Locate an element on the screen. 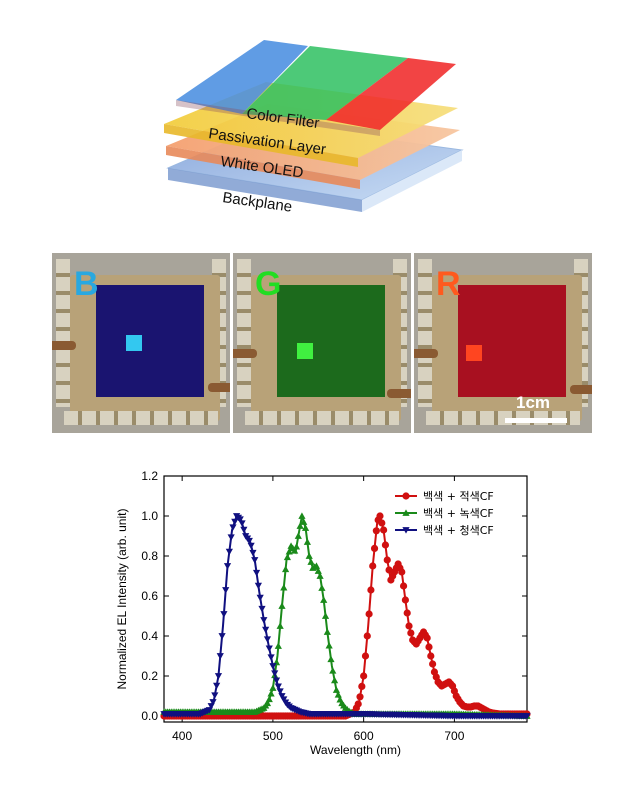  scale-bar-label: 1cm is located at coordinates (533, 402).